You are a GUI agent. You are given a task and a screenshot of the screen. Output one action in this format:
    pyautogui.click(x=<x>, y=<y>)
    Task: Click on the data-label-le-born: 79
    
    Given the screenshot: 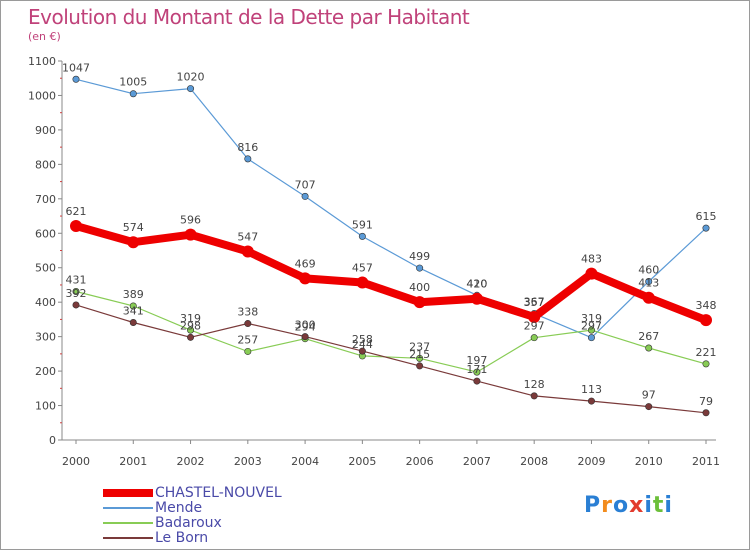 What is the action you would take?
    pyautogui.click(x=706, y=401)
    